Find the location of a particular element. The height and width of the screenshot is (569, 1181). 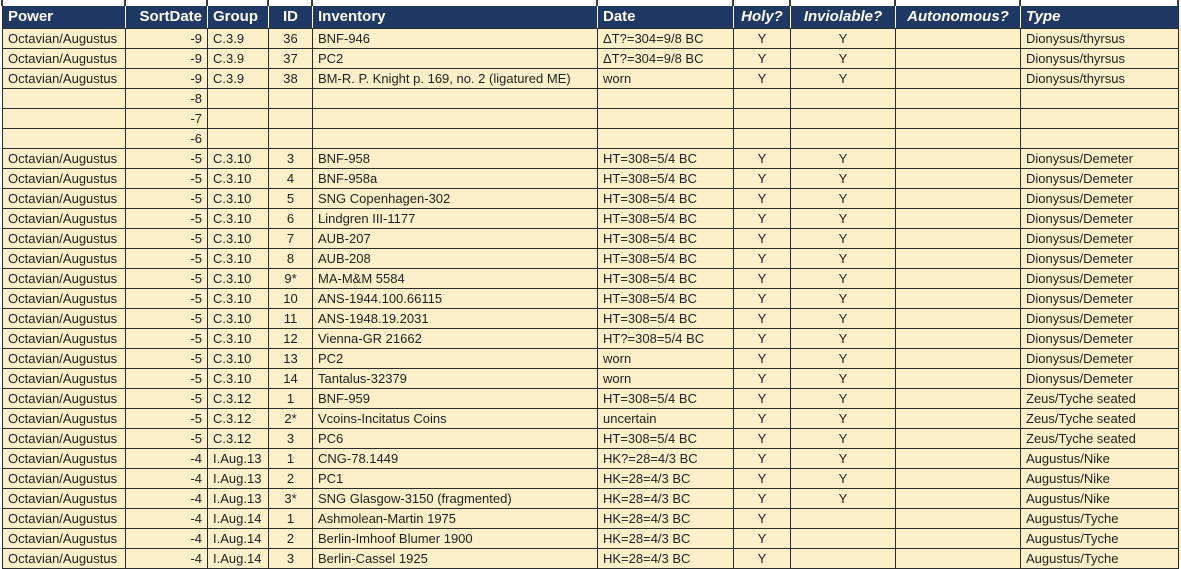

column-header-autonomous: Autonomous? is located at coordinates (958, 17).